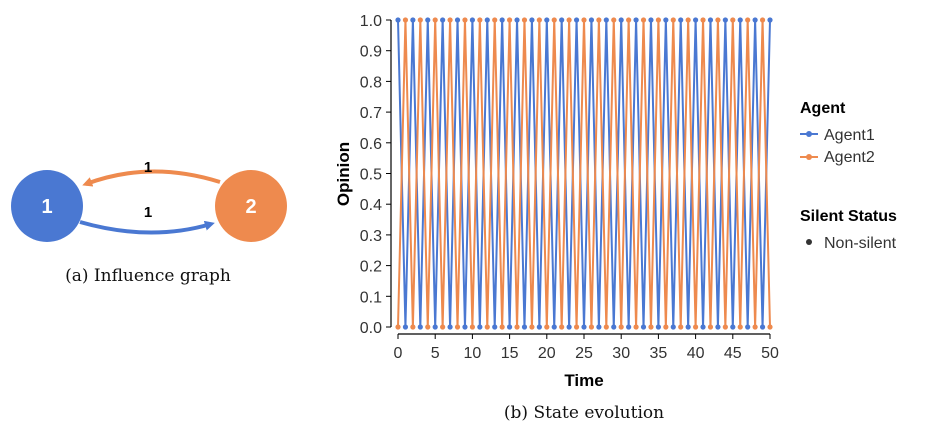 Image resolution: width=933 pixels, height=428 pixels. I want to click on x-tick-label: 50, so click(770, 353).